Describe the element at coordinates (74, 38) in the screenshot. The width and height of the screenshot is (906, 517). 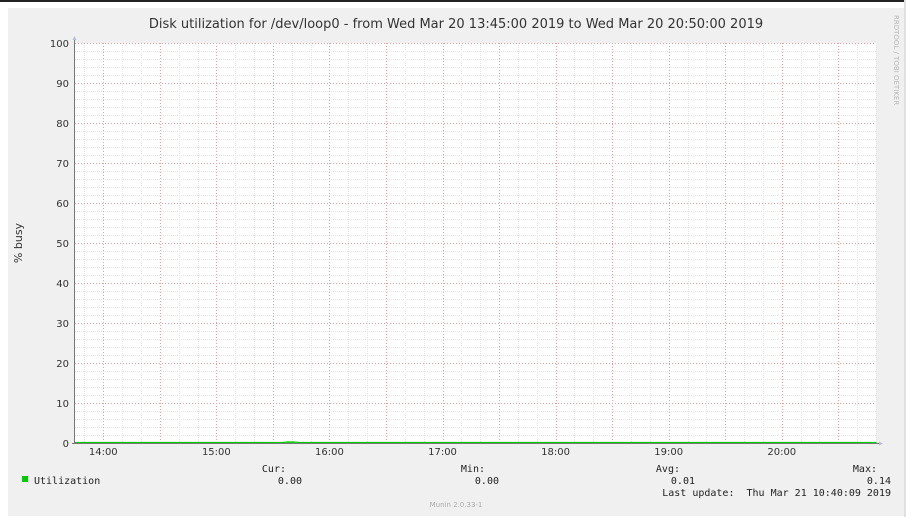
I see `y-axis-arrow` at that location.